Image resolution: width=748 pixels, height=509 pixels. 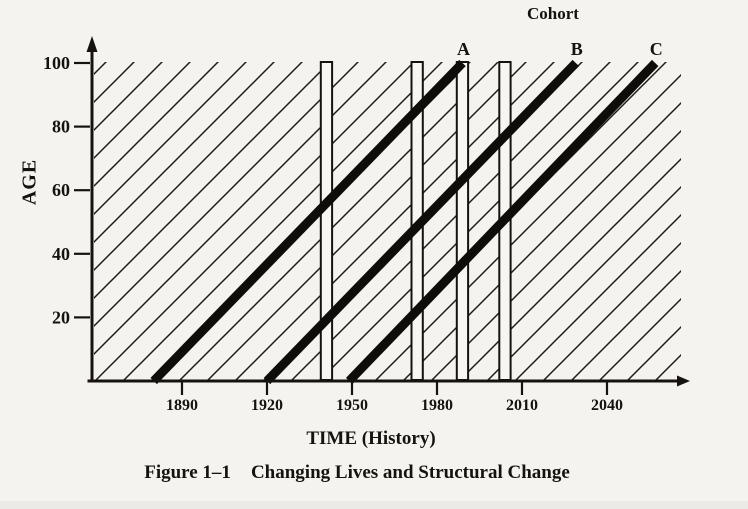 What do you see at coordinates (437, 405) in the screenshot?
I see `x-tick-label-1980: 1980` at bounding box center [437, 405].